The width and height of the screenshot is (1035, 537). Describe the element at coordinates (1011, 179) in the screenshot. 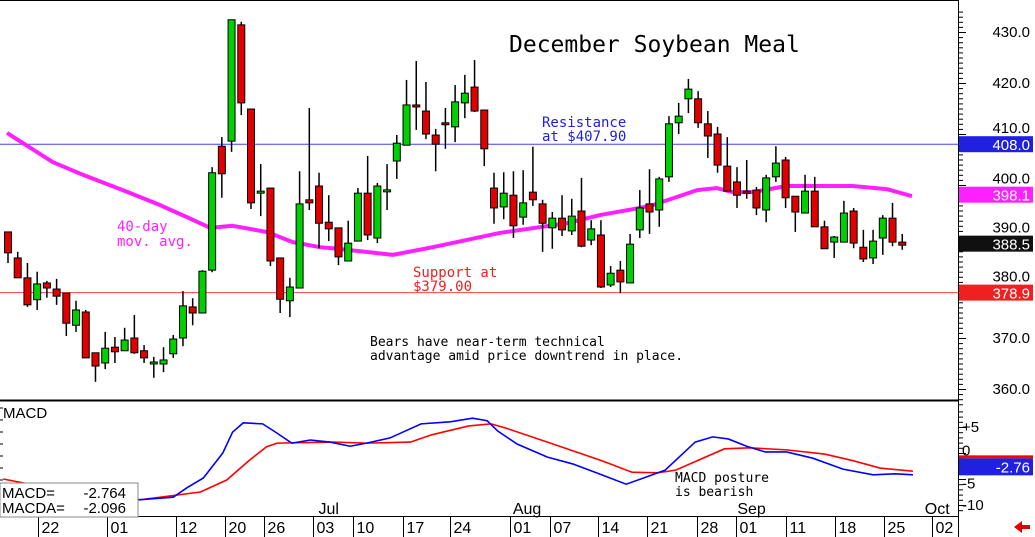

I see `price-tick-label: 400.0` at that location.